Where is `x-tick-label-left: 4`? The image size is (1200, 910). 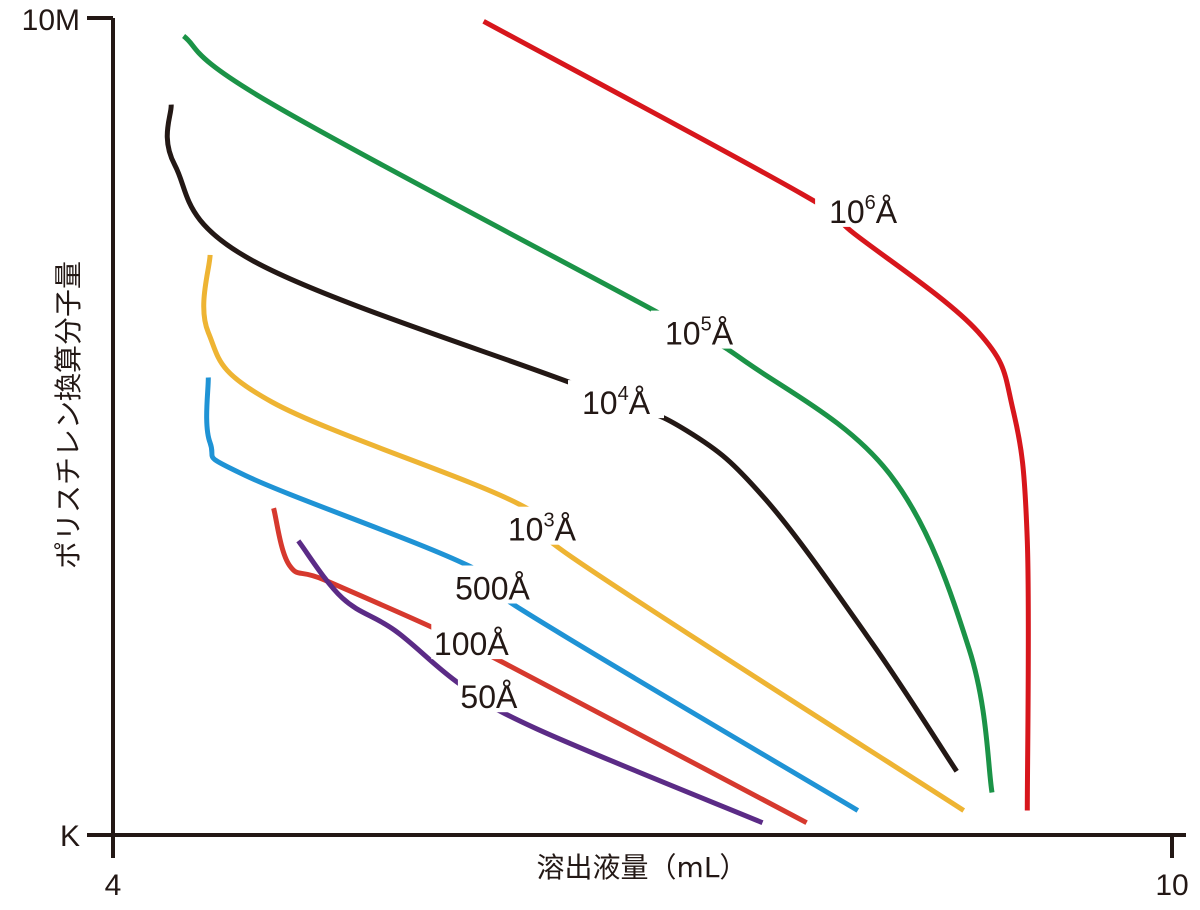 x-tick-label-left: 4 is located at coordinates (113, 885).